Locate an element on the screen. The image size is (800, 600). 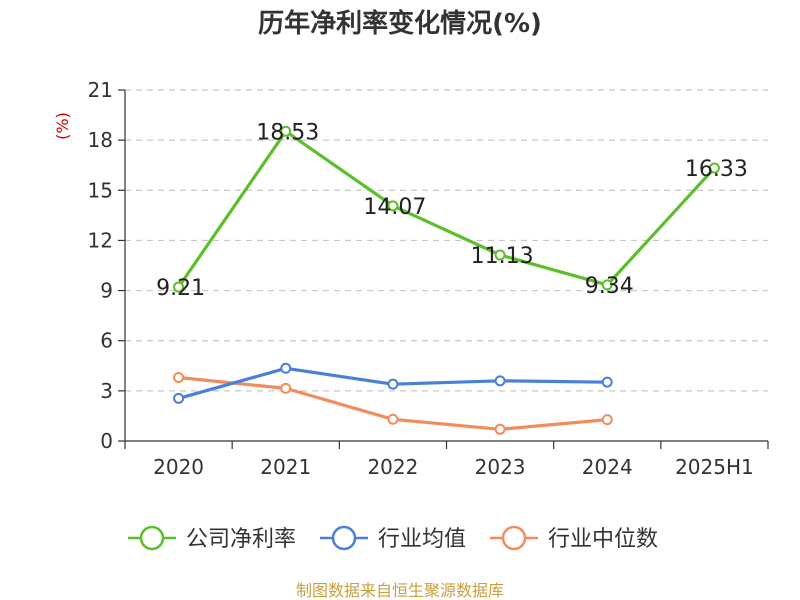
legend-item-3: 行业中位数 is located at coordinates (574, 538).